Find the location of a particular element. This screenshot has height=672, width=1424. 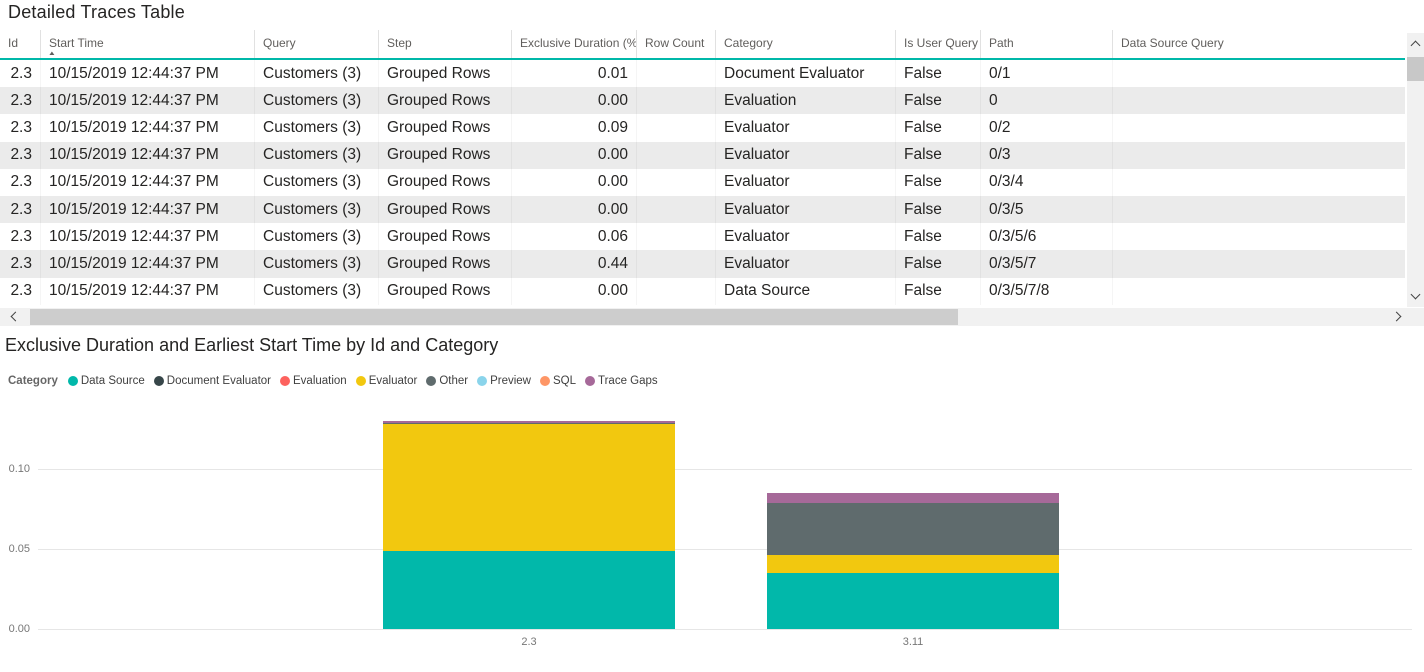

legend-item-evaluation: Evaluation is located at coordinates (313, 381).